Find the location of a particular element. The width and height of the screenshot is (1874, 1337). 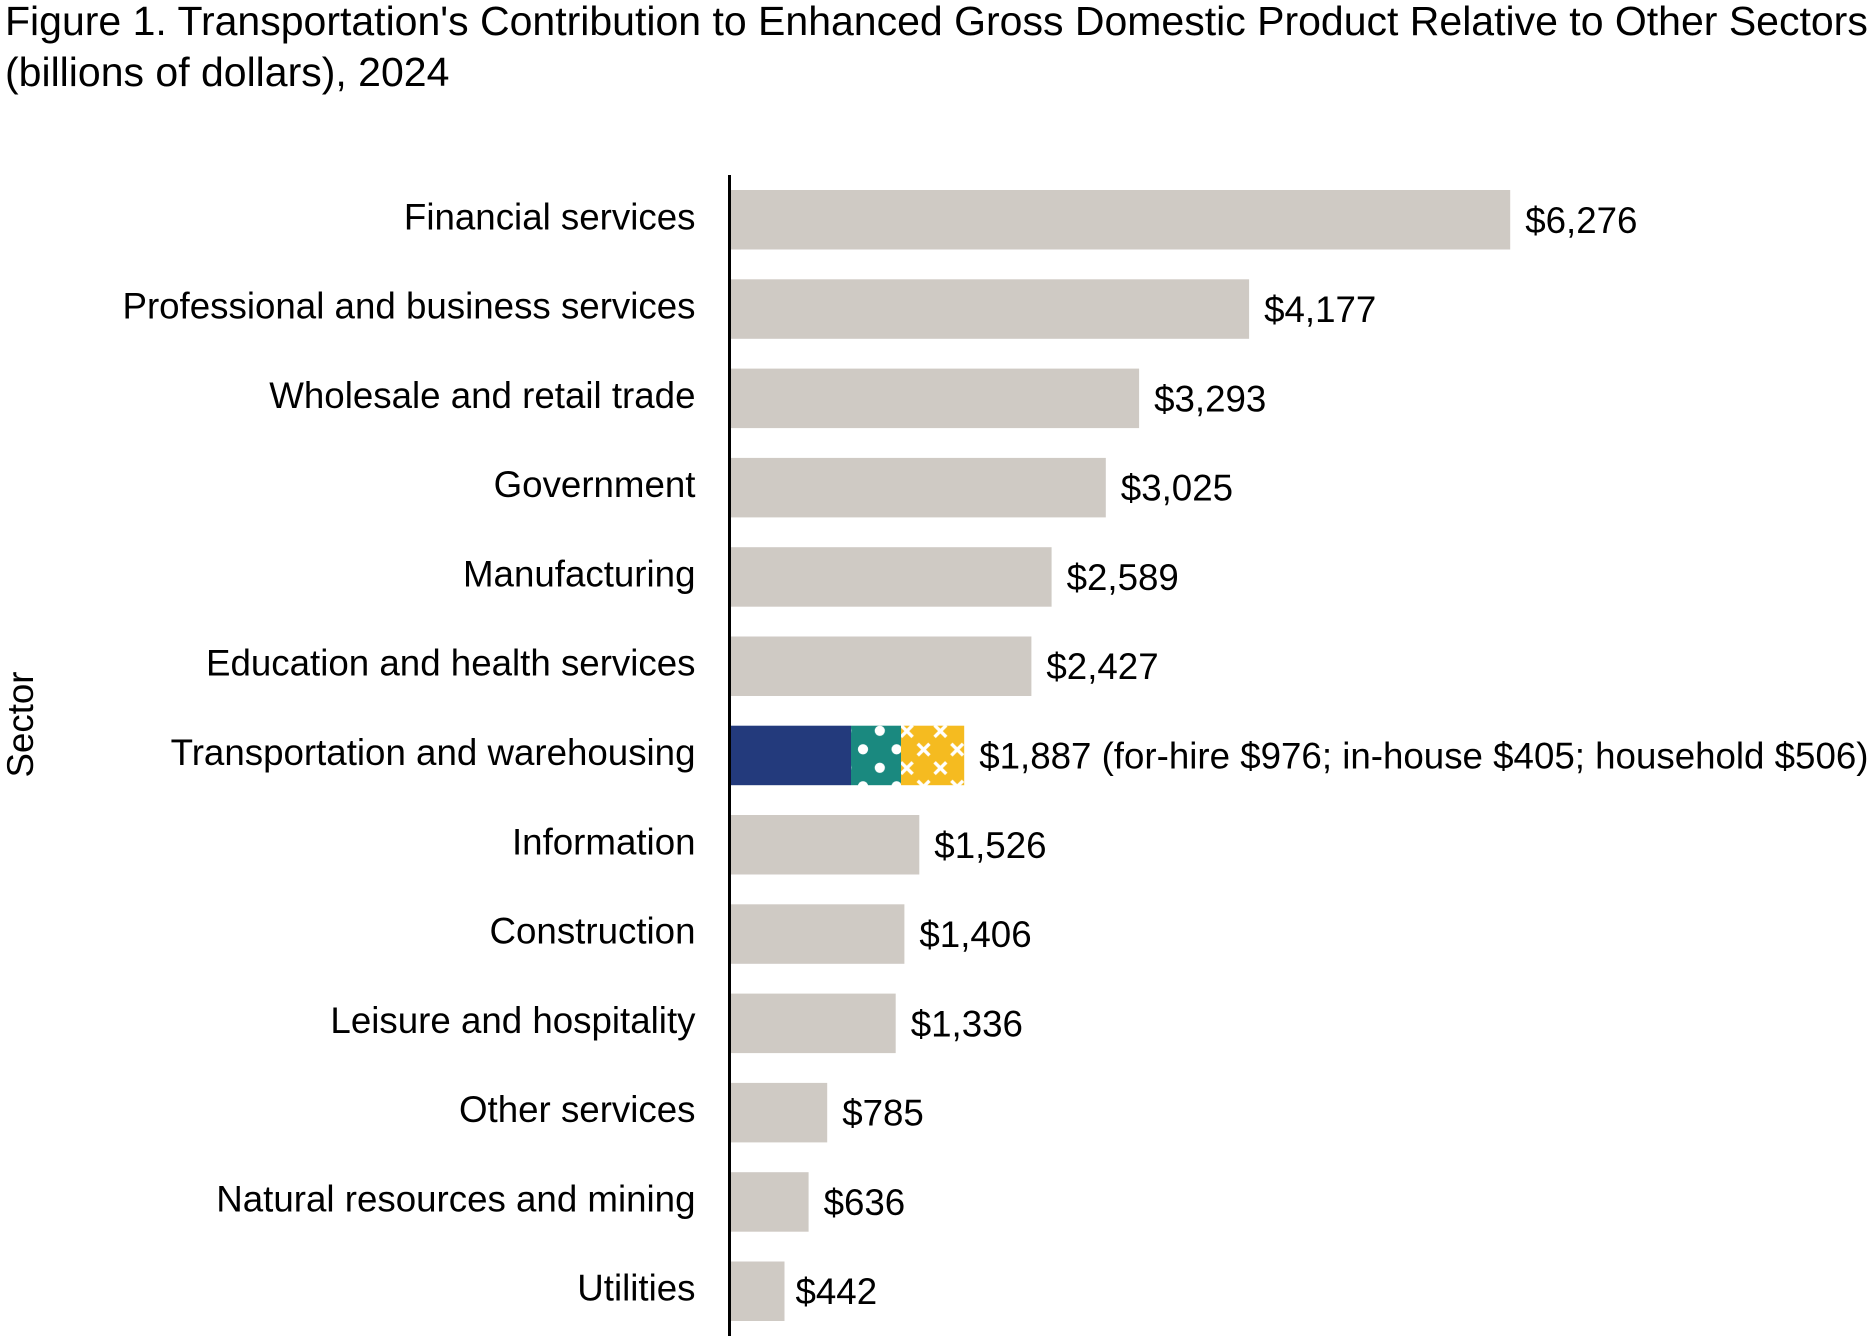

svg-text: $4,177 is located at coordinates (1320, 309).